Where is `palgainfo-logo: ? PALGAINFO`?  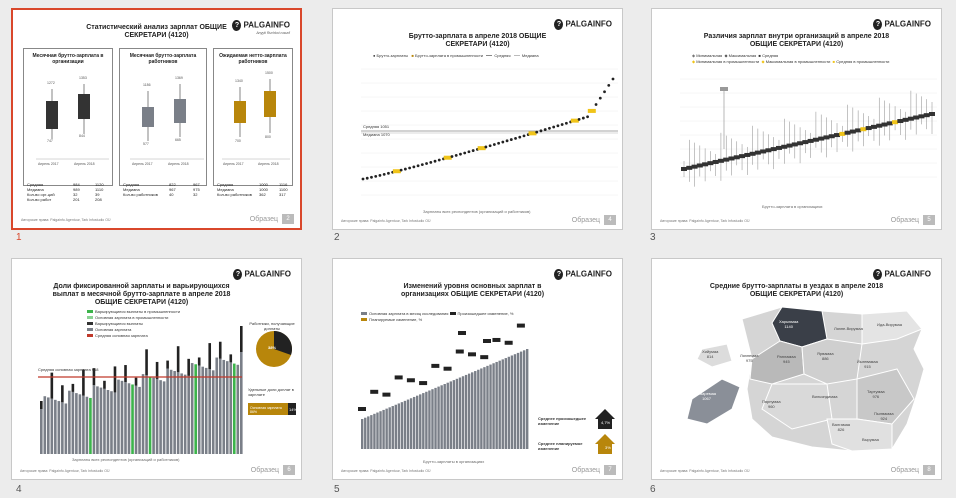 palgainfo-logo: ? PALGAINFO is located at coordinates (583, 24).